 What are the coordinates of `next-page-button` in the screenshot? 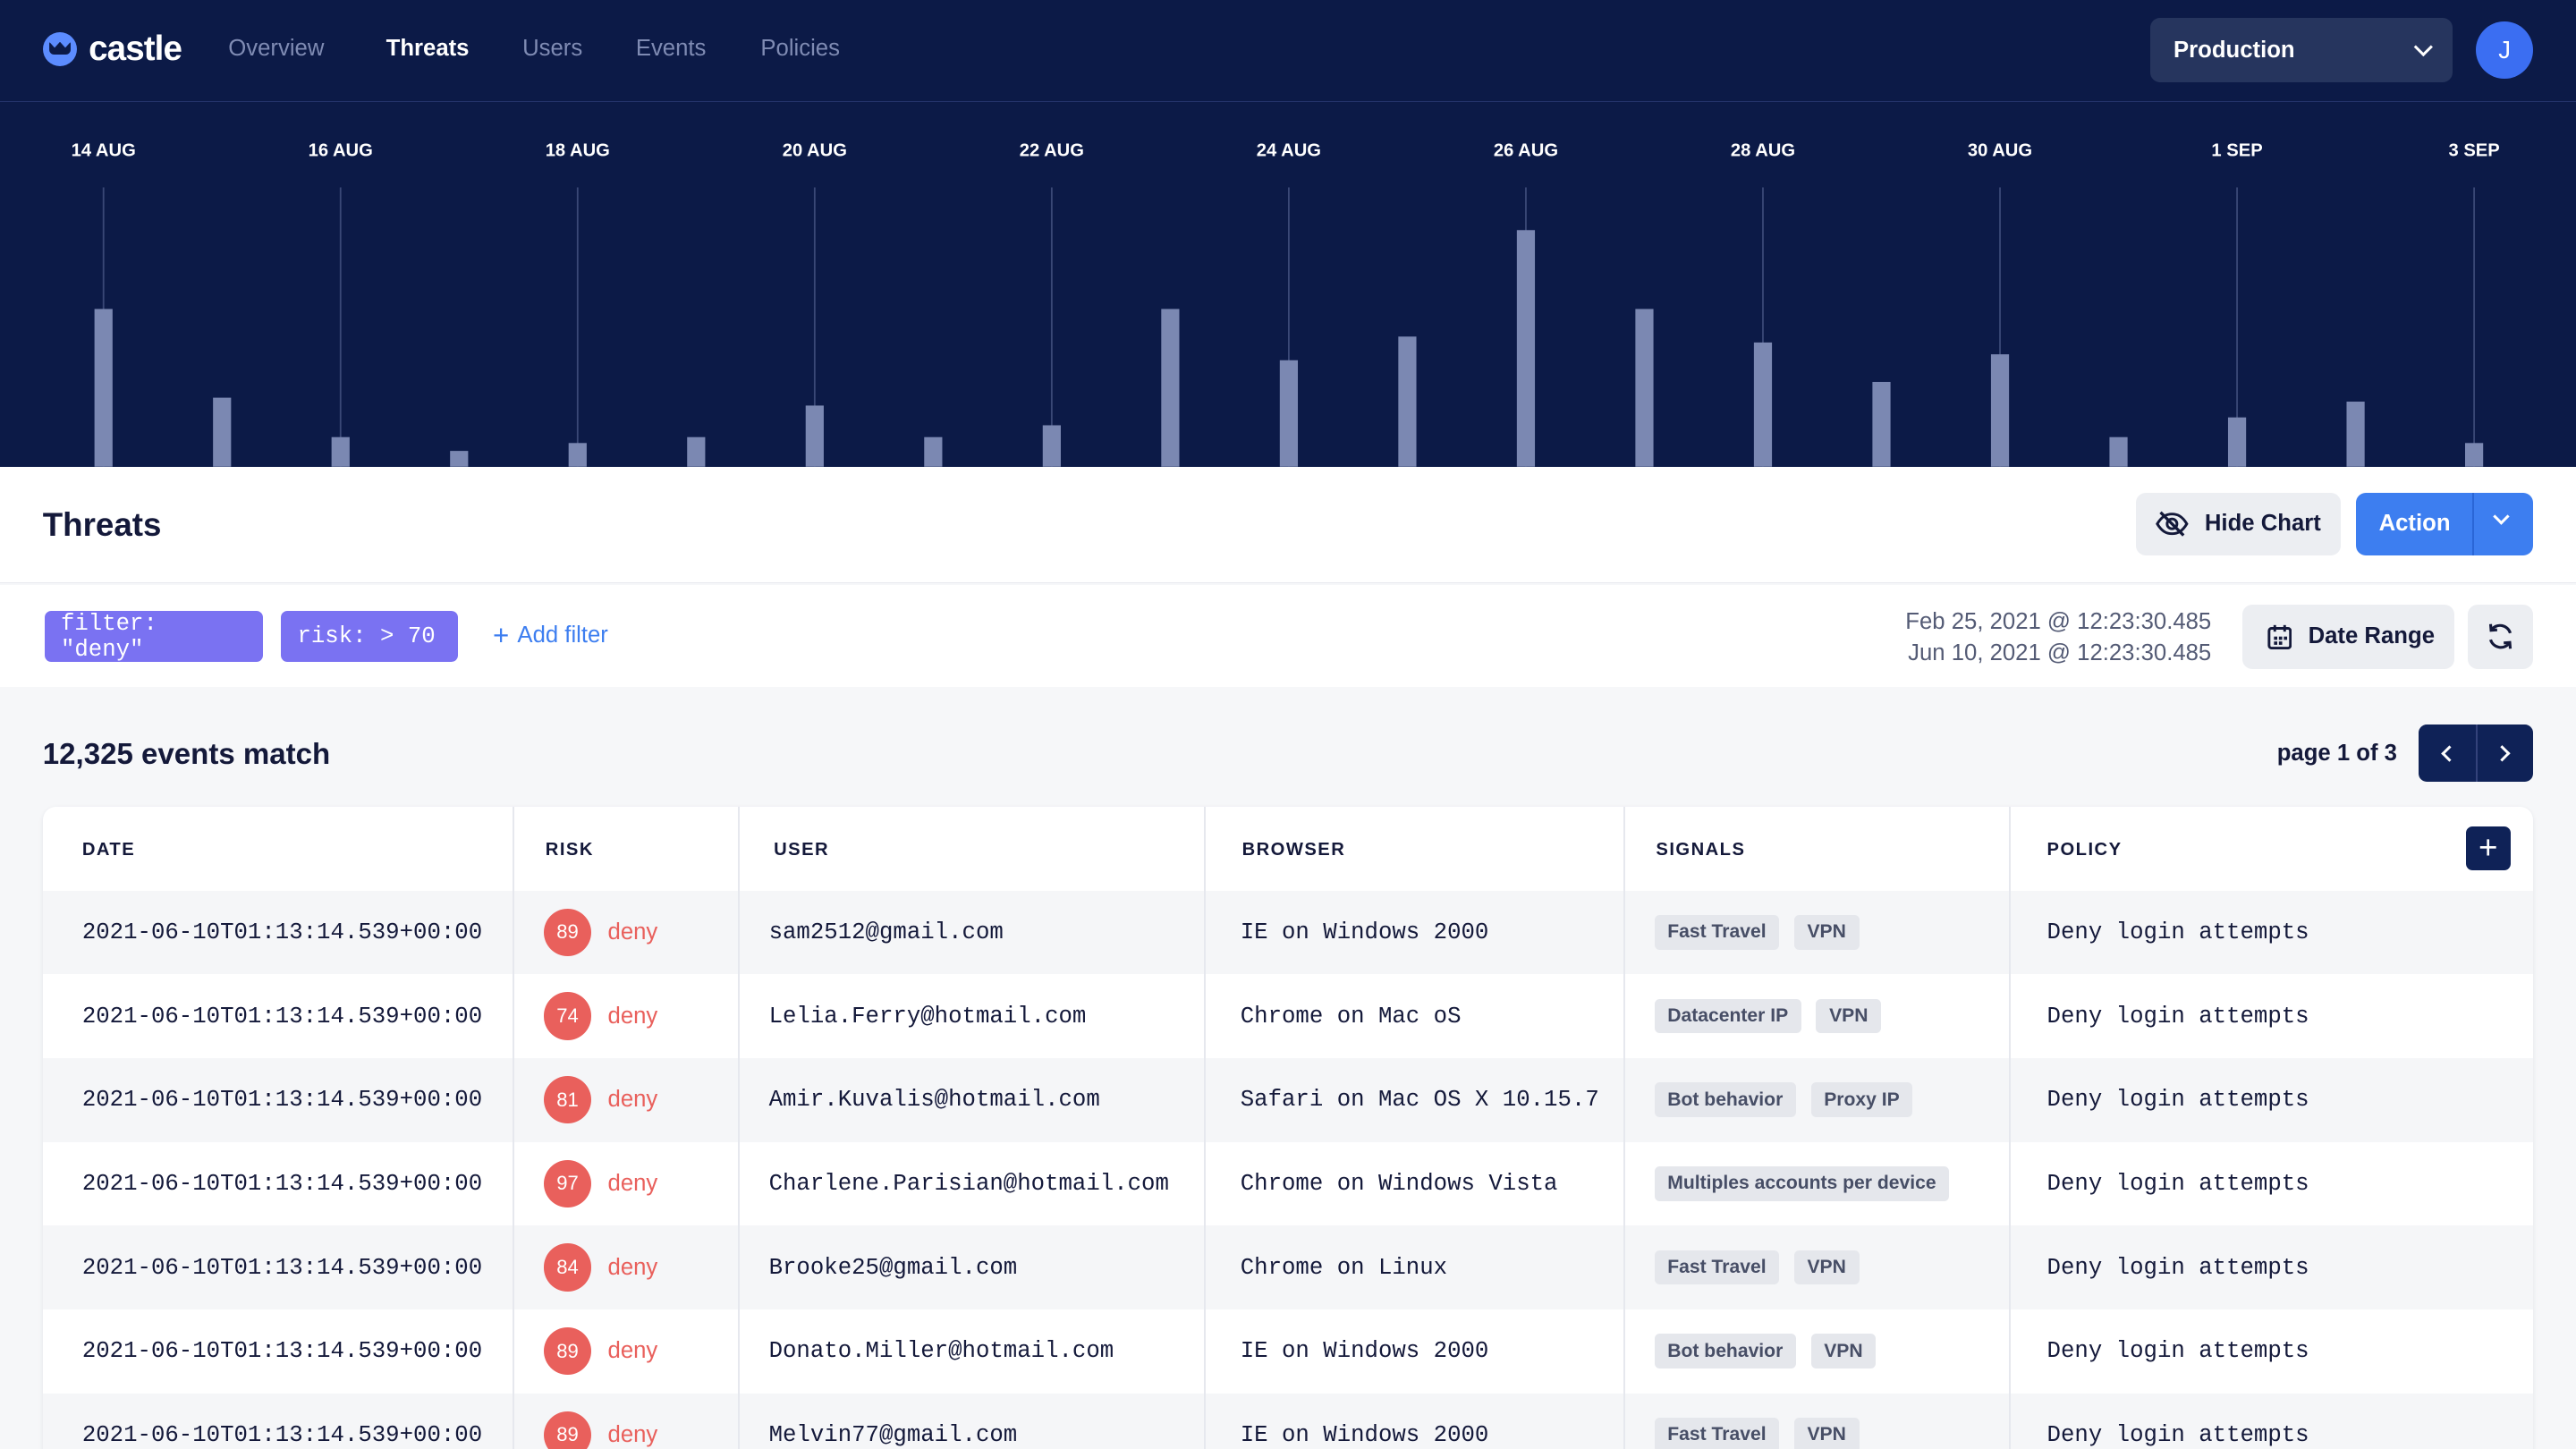 It's located at (2504, 753).